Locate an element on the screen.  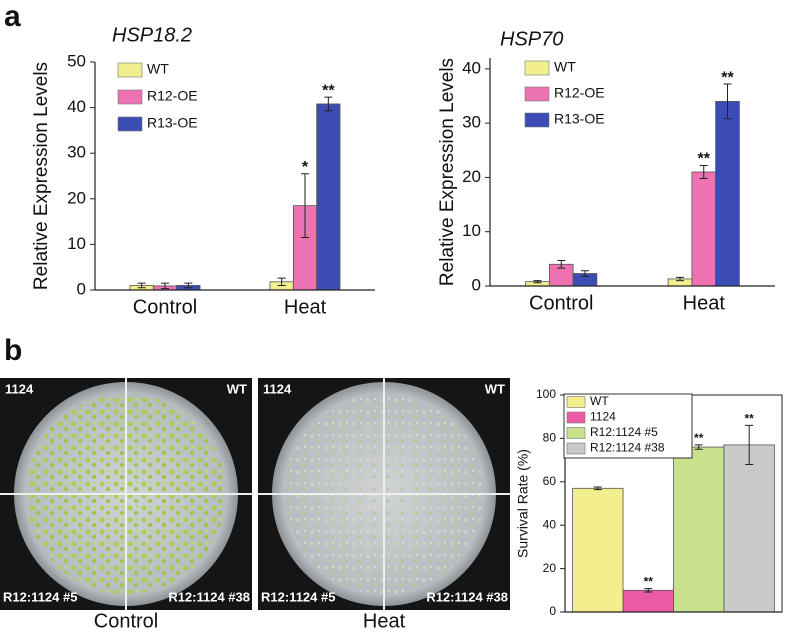
photo-caption: Heat is located at coordinates (384, 621).